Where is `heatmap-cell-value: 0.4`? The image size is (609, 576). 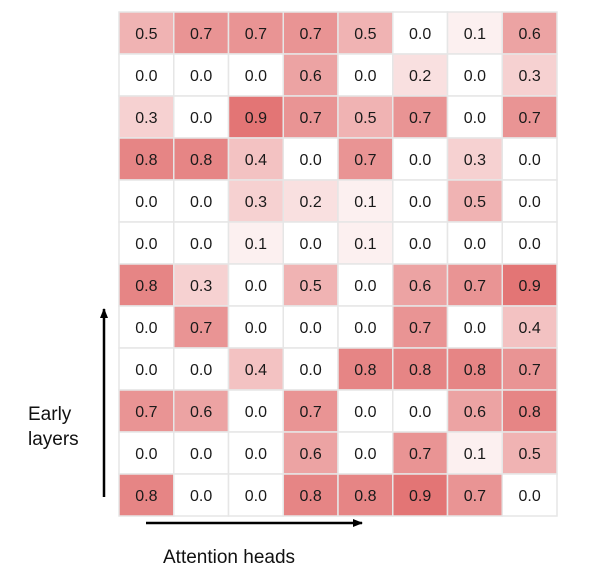
heatmap-cell-value: 0.4 is located at coordinates (256, 160).